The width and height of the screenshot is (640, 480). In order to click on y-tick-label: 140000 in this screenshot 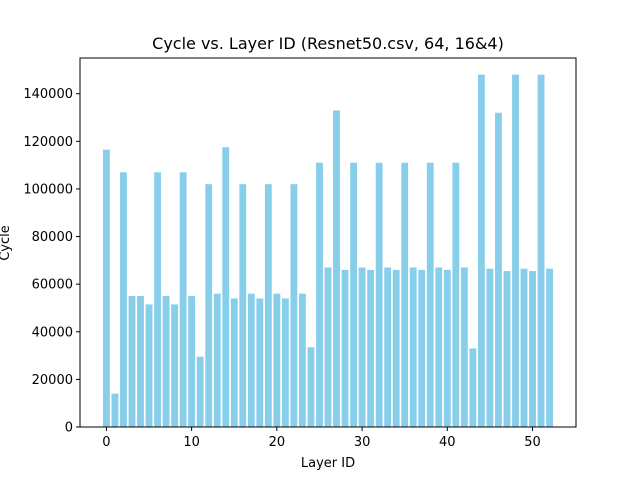, I will do `click(48, 94)`.